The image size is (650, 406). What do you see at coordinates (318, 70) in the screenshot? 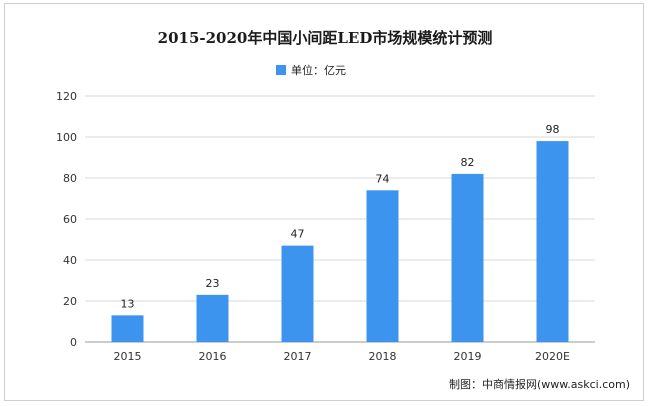
I see `legend-label: 单位：亿元` at bounding box center [318, 70].